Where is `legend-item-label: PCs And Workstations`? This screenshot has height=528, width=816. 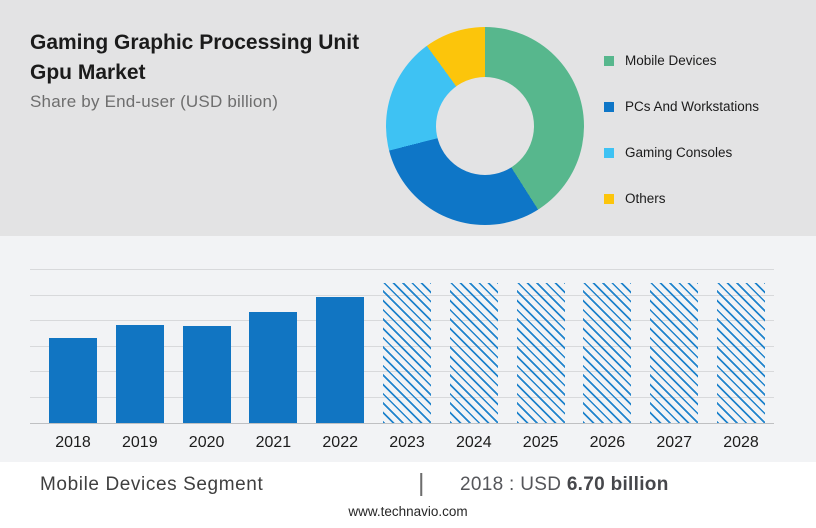 legend-item-label: PCs And Workstations is located at coordinates (692, 106).